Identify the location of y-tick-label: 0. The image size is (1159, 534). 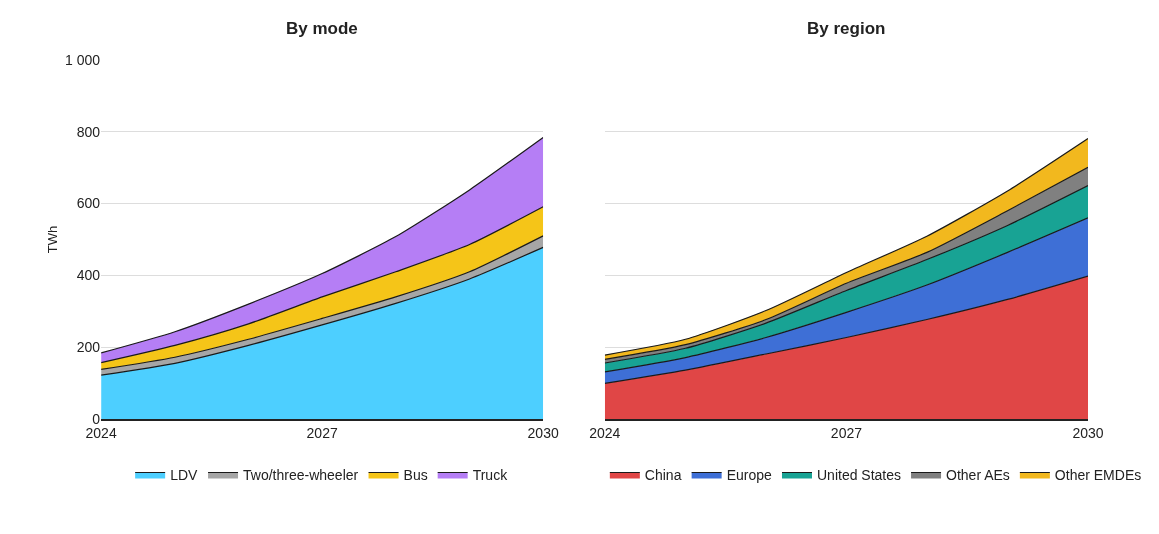
(96, 418).